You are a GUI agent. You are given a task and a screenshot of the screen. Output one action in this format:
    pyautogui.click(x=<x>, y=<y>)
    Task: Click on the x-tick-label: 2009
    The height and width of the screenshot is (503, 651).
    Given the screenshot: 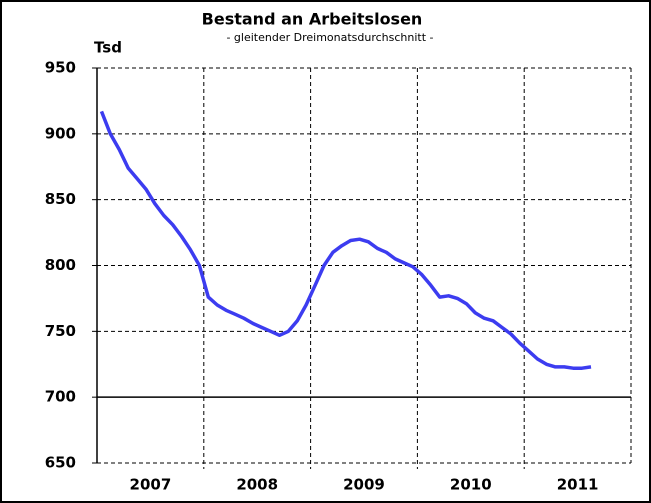 What is the action you would take?
    pyautogui.click(x=364, y=485)
    